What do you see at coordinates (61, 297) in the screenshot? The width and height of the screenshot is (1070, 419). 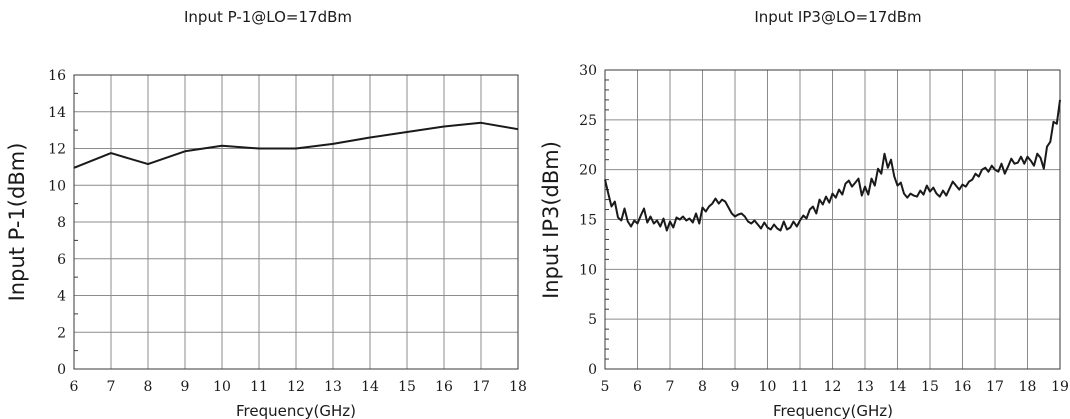 I see `y-tick-label: 4` at bounding box center [61, 297].